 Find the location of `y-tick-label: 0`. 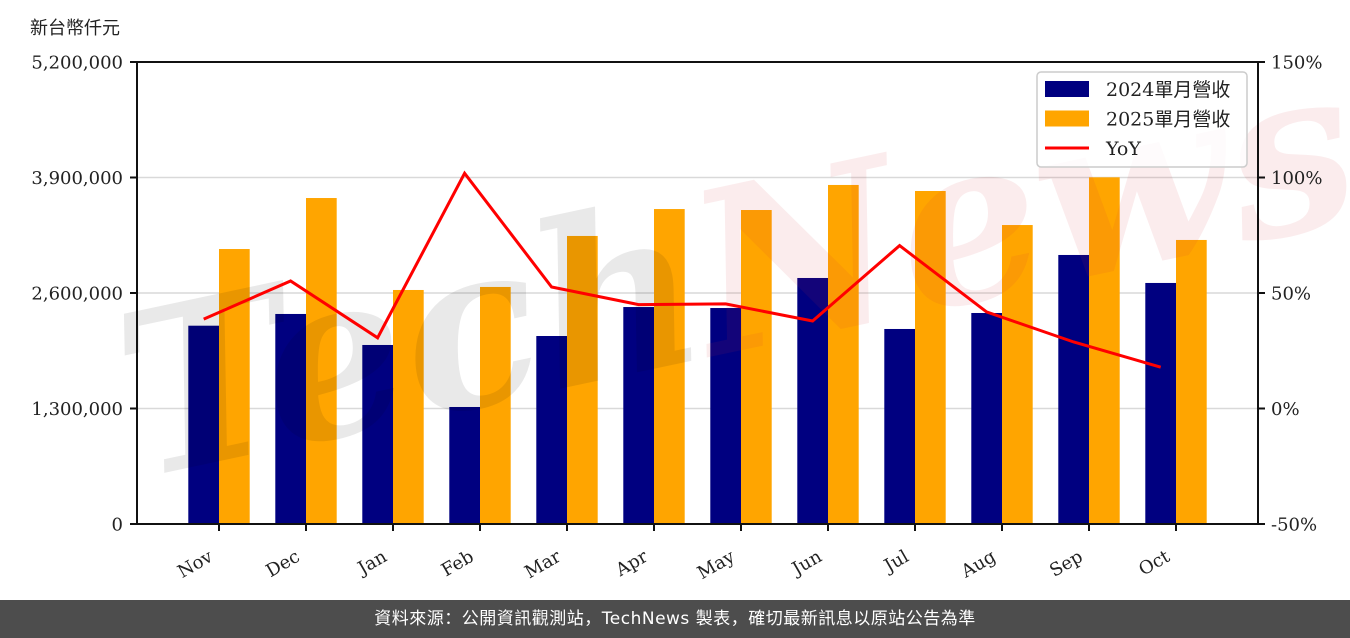

y-tick-label: 0 is located at coordinates (117, 525).